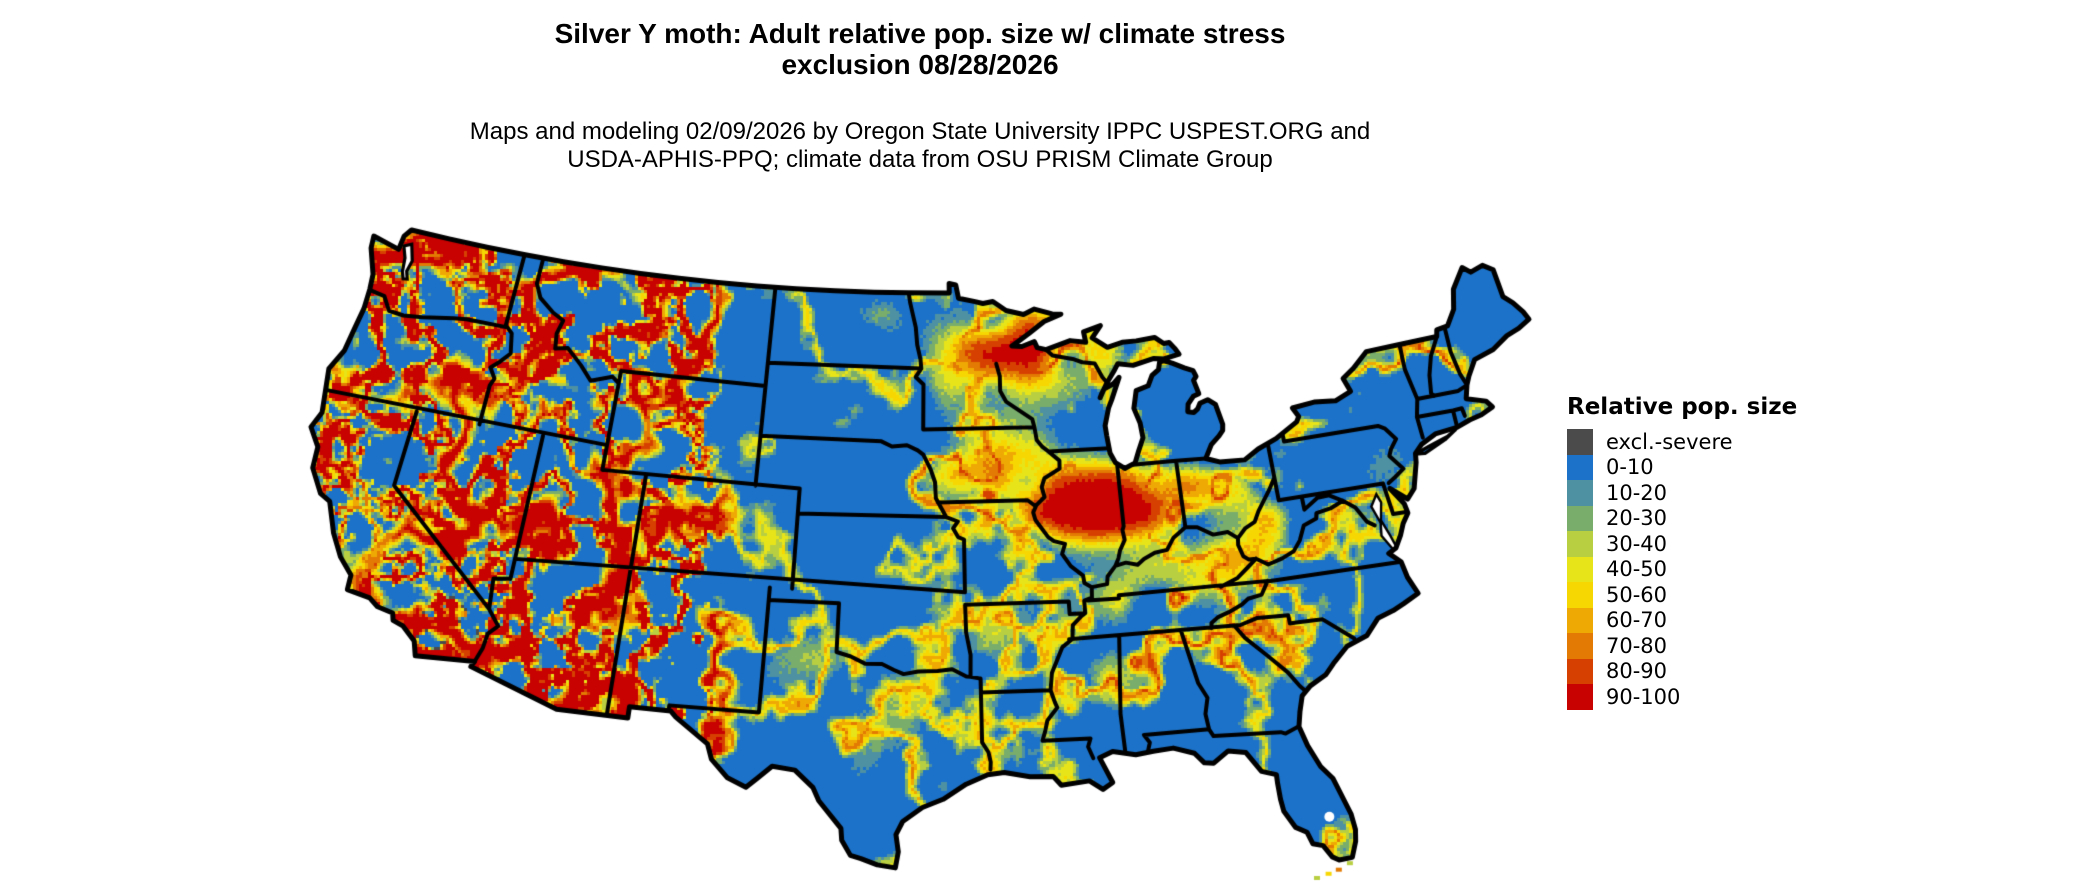 Image resolution: width=2100 pixels, height=892 pixels. I want to click on legend-title: Relative pop. size, so click(1682, 407).